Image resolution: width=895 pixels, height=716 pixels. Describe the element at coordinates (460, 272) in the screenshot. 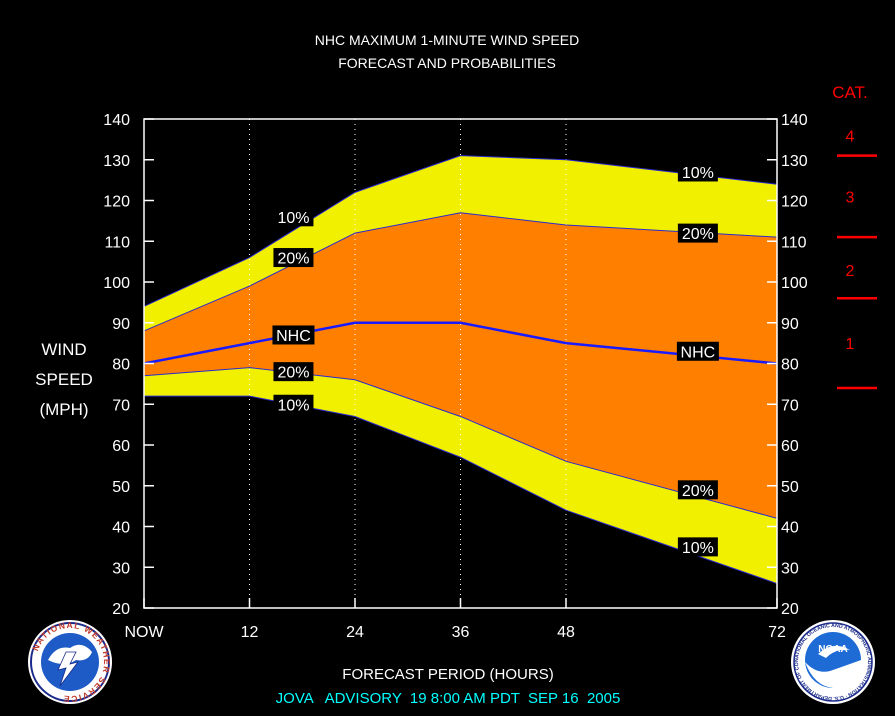

I see `upper-20-line` at that location.